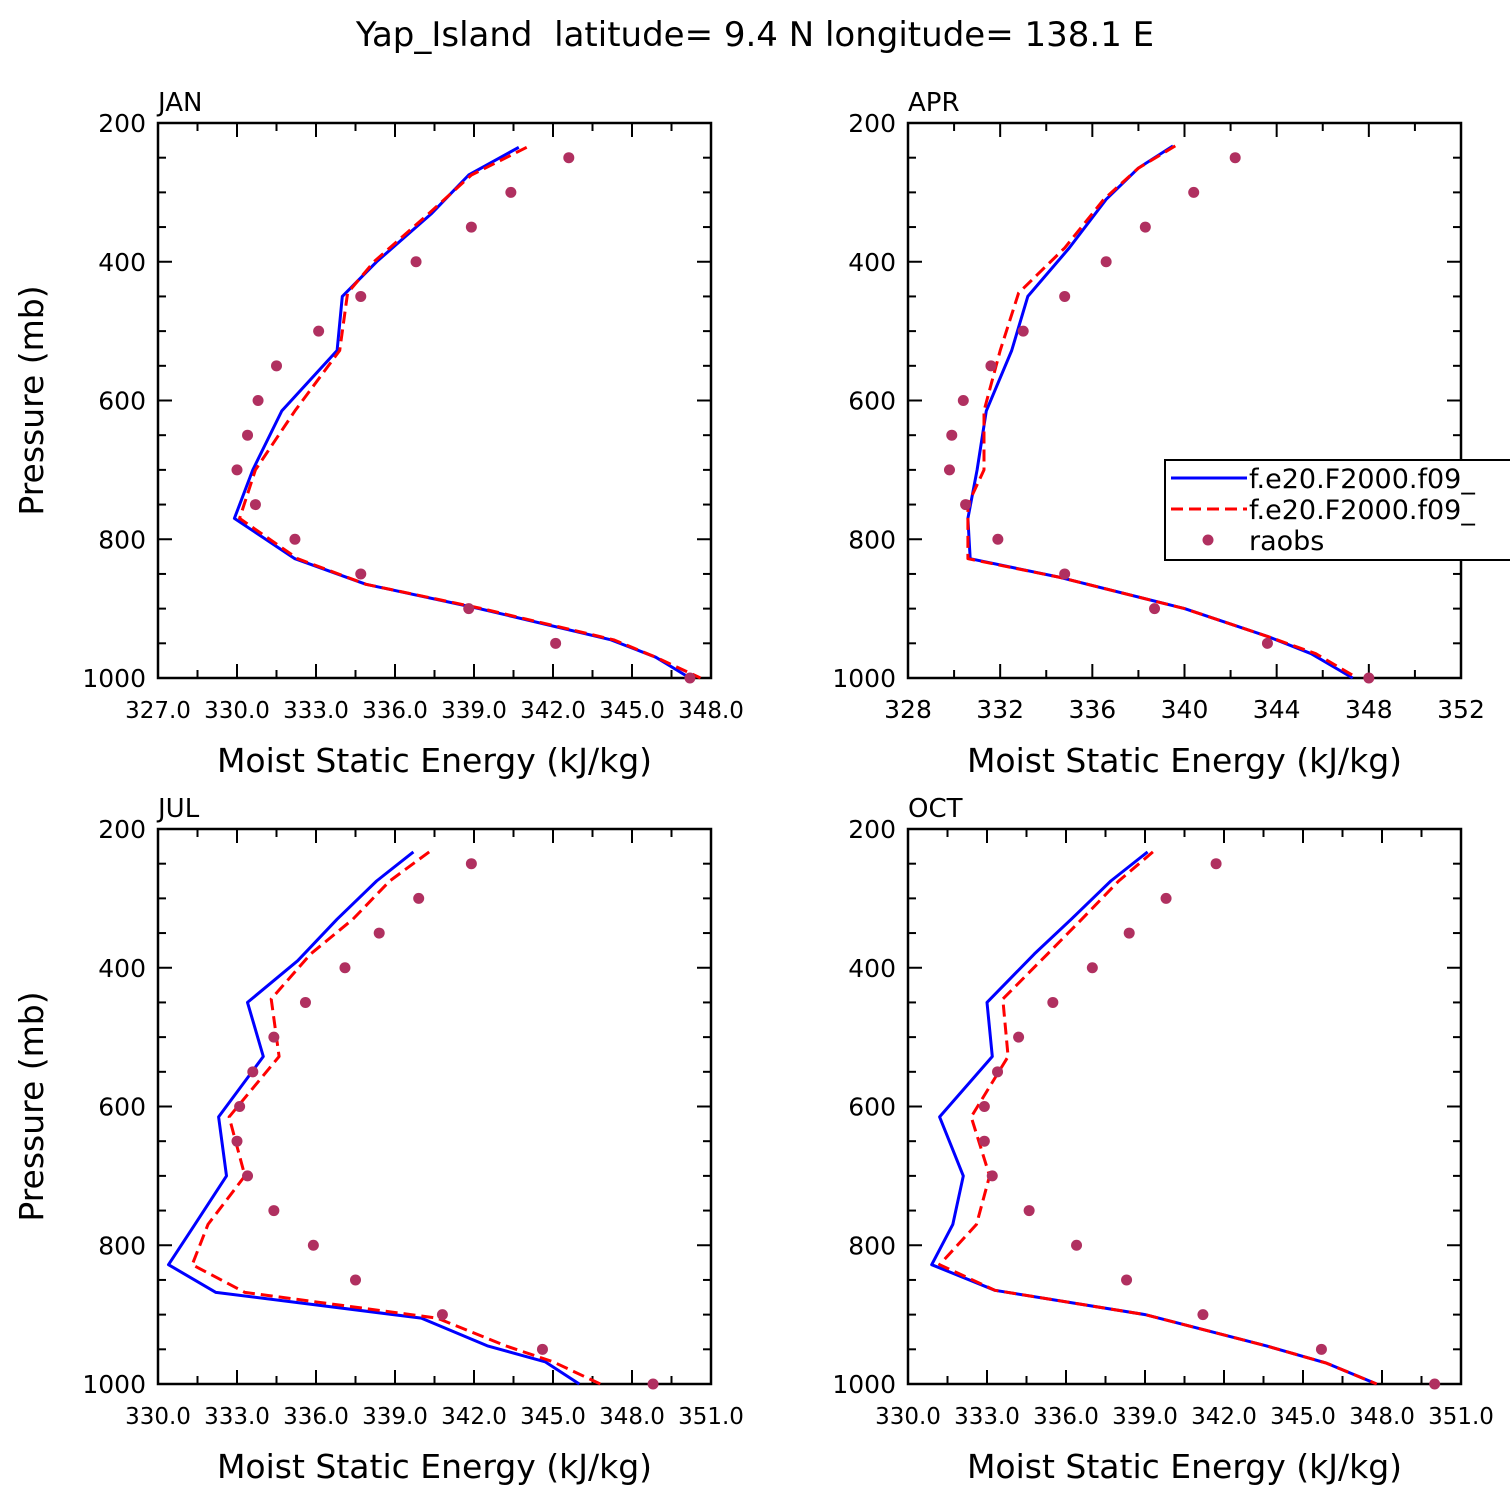  Describe the element at coordinates (872, 401) in the screenshot. I see `y-tick-label: 600` at that location.